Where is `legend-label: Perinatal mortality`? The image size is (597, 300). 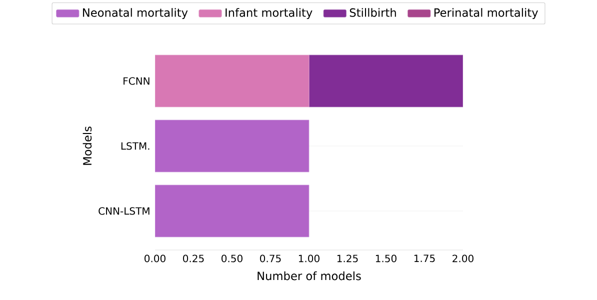 legend-label: Perinatal mortality is located at coordinates (486, 14).